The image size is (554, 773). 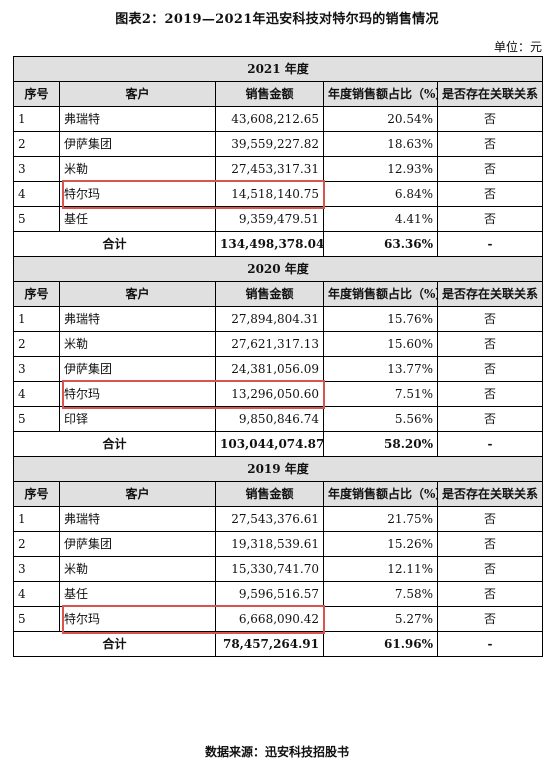 What do you see at coordinates (380, 419) in the screenshot?
I see `row-pct: 5.56%` at bounding box center [380, 419].